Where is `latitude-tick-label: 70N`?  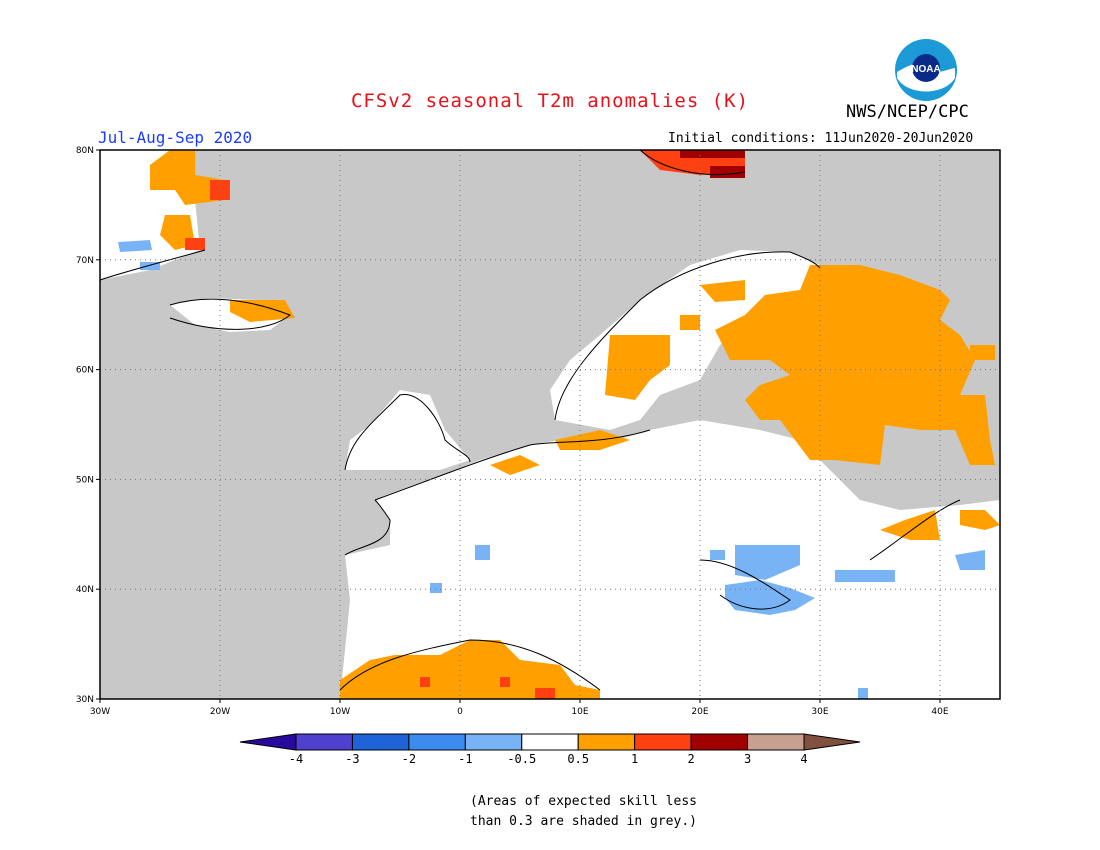 latitude-tick-label: 70N is located at coordinates (85, 261).